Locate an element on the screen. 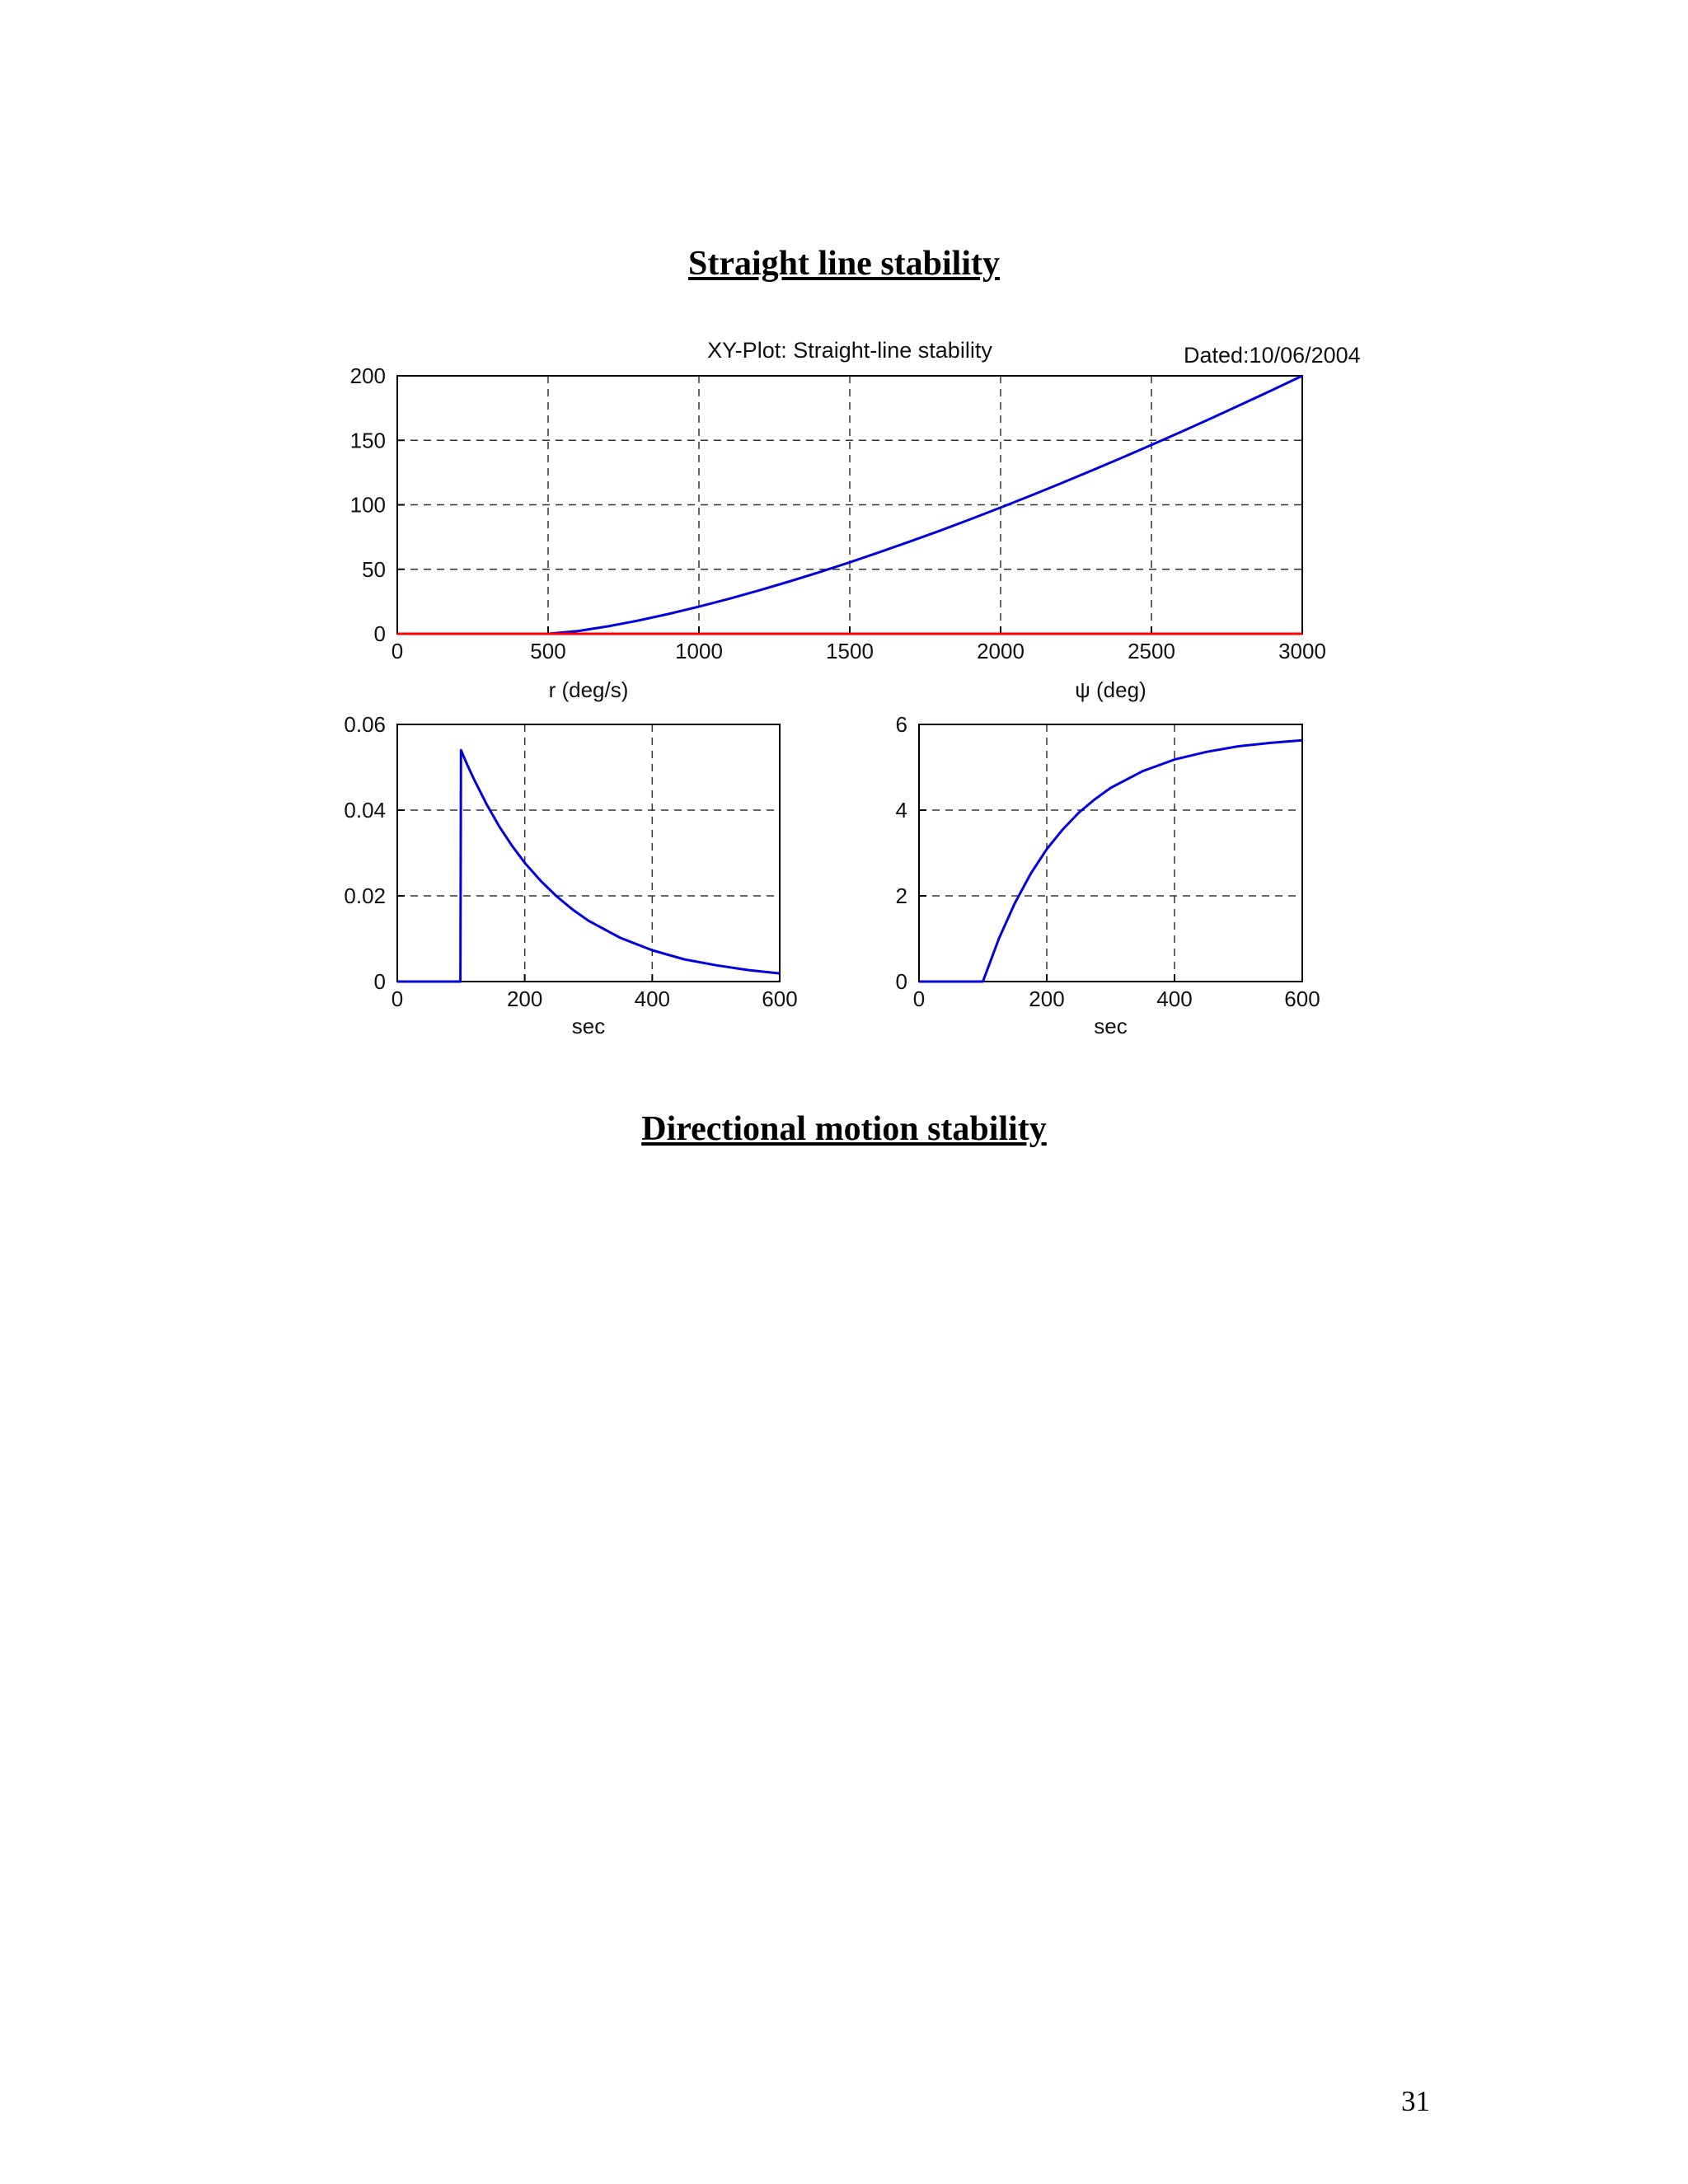  svg-text: 0.04 is located at coordinates (365, 810).